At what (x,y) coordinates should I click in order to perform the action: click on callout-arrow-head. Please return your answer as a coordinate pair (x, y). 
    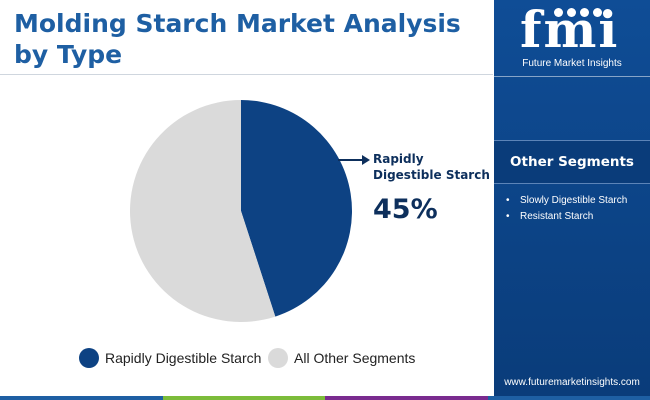
    Looking at the image, I should click on (366, 160).